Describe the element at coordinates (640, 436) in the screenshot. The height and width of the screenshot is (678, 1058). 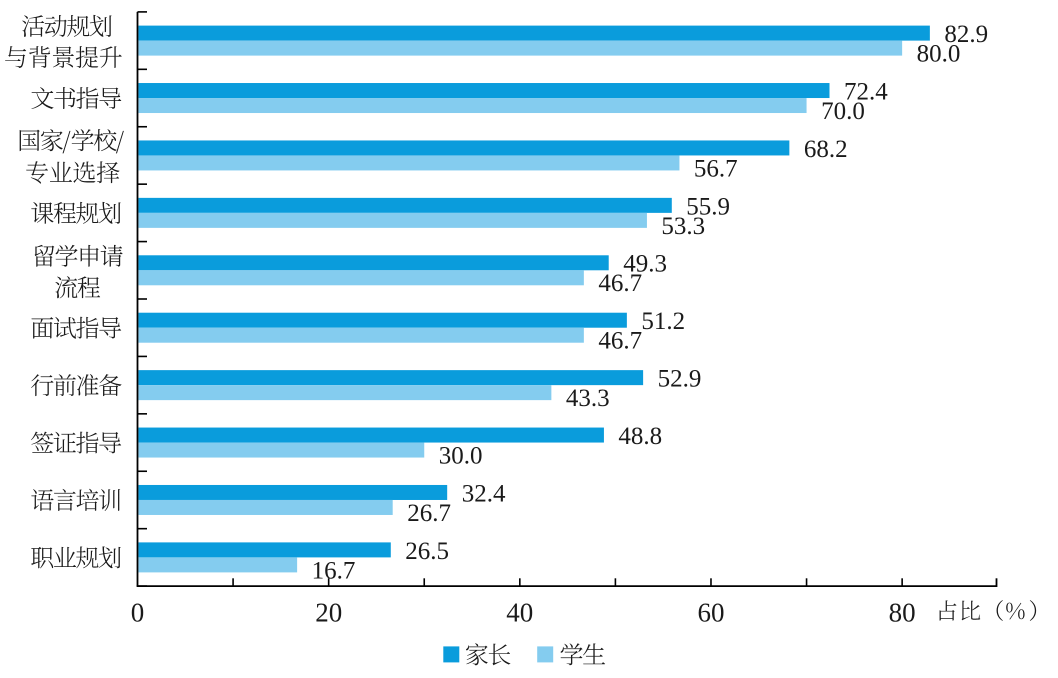
I see `svg-text: 48.8` at that location.